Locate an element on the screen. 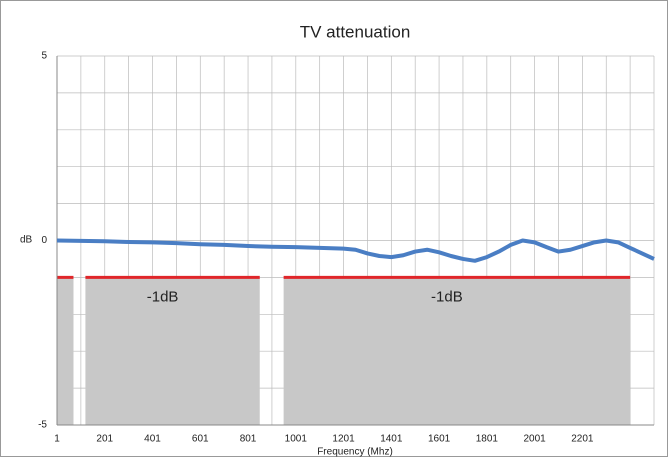 This screenshot has width=668, height=457. chart-title: TV attenuation is located at coordinates (355, 31).